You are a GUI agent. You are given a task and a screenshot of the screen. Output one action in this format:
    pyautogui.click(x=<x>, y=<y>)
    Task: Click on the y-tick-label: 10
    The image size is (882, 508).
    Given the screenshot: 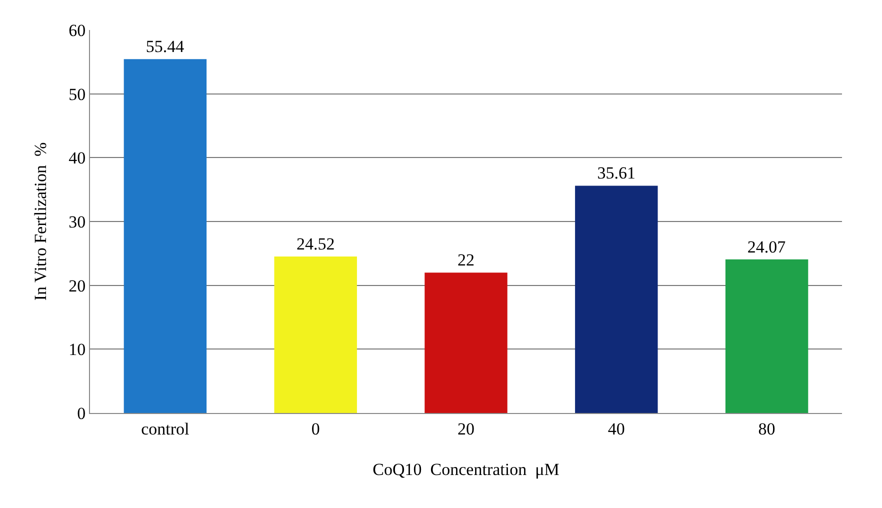 What is the action you would take?
    pyautogui.click(x=77, y=350)
    